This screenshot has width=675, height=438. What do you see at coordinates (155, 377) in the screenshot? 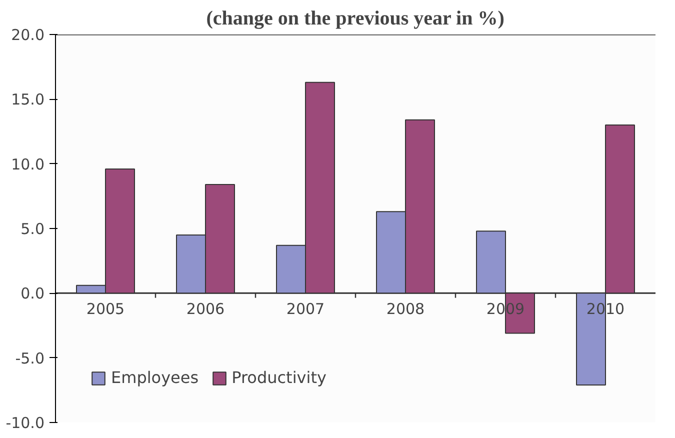
I see `legend-label: Employees` at bounding box center [155, 377].